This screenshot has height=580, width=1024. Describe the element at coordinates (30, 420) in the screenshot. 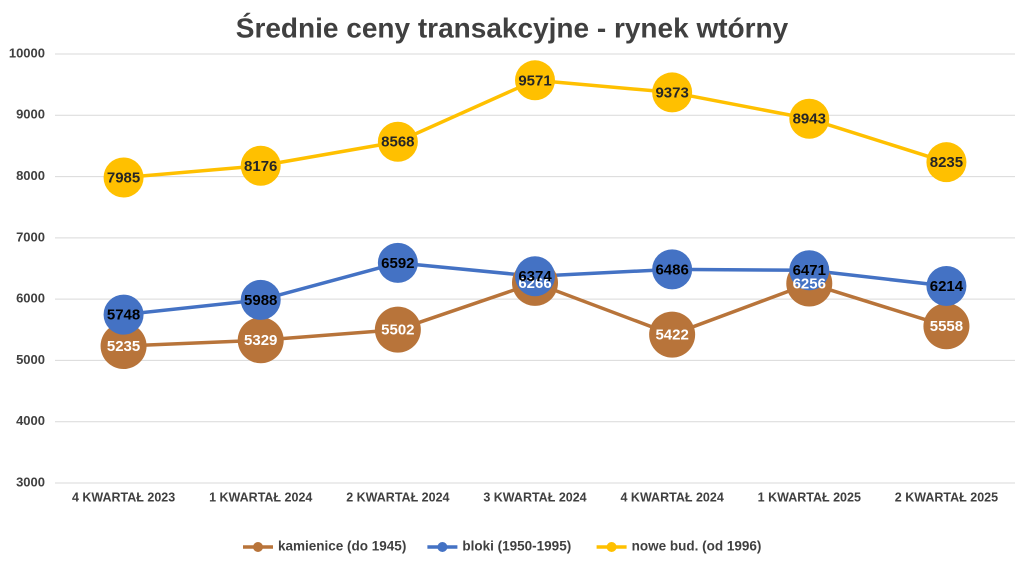

I see `y-tick-label: 4000` at that location.